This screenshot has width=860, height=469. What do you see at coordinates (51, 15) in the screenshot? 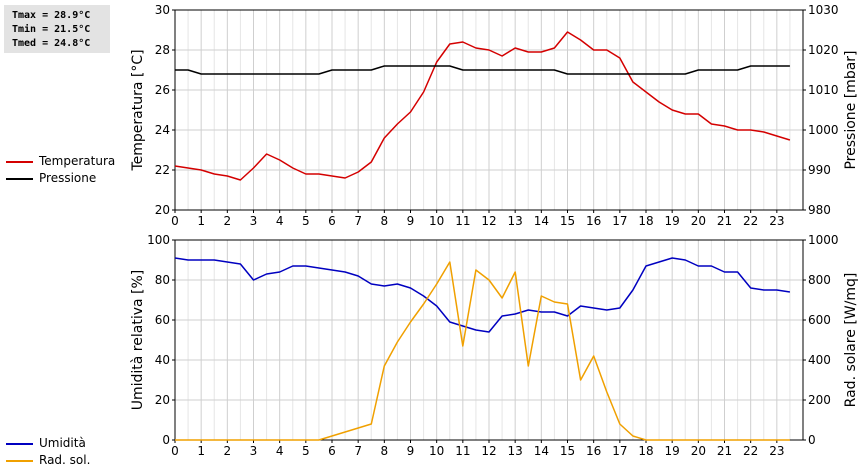
I see `stat-tmax: Tmax = 28.9°C` at bounding box center [51, 15].